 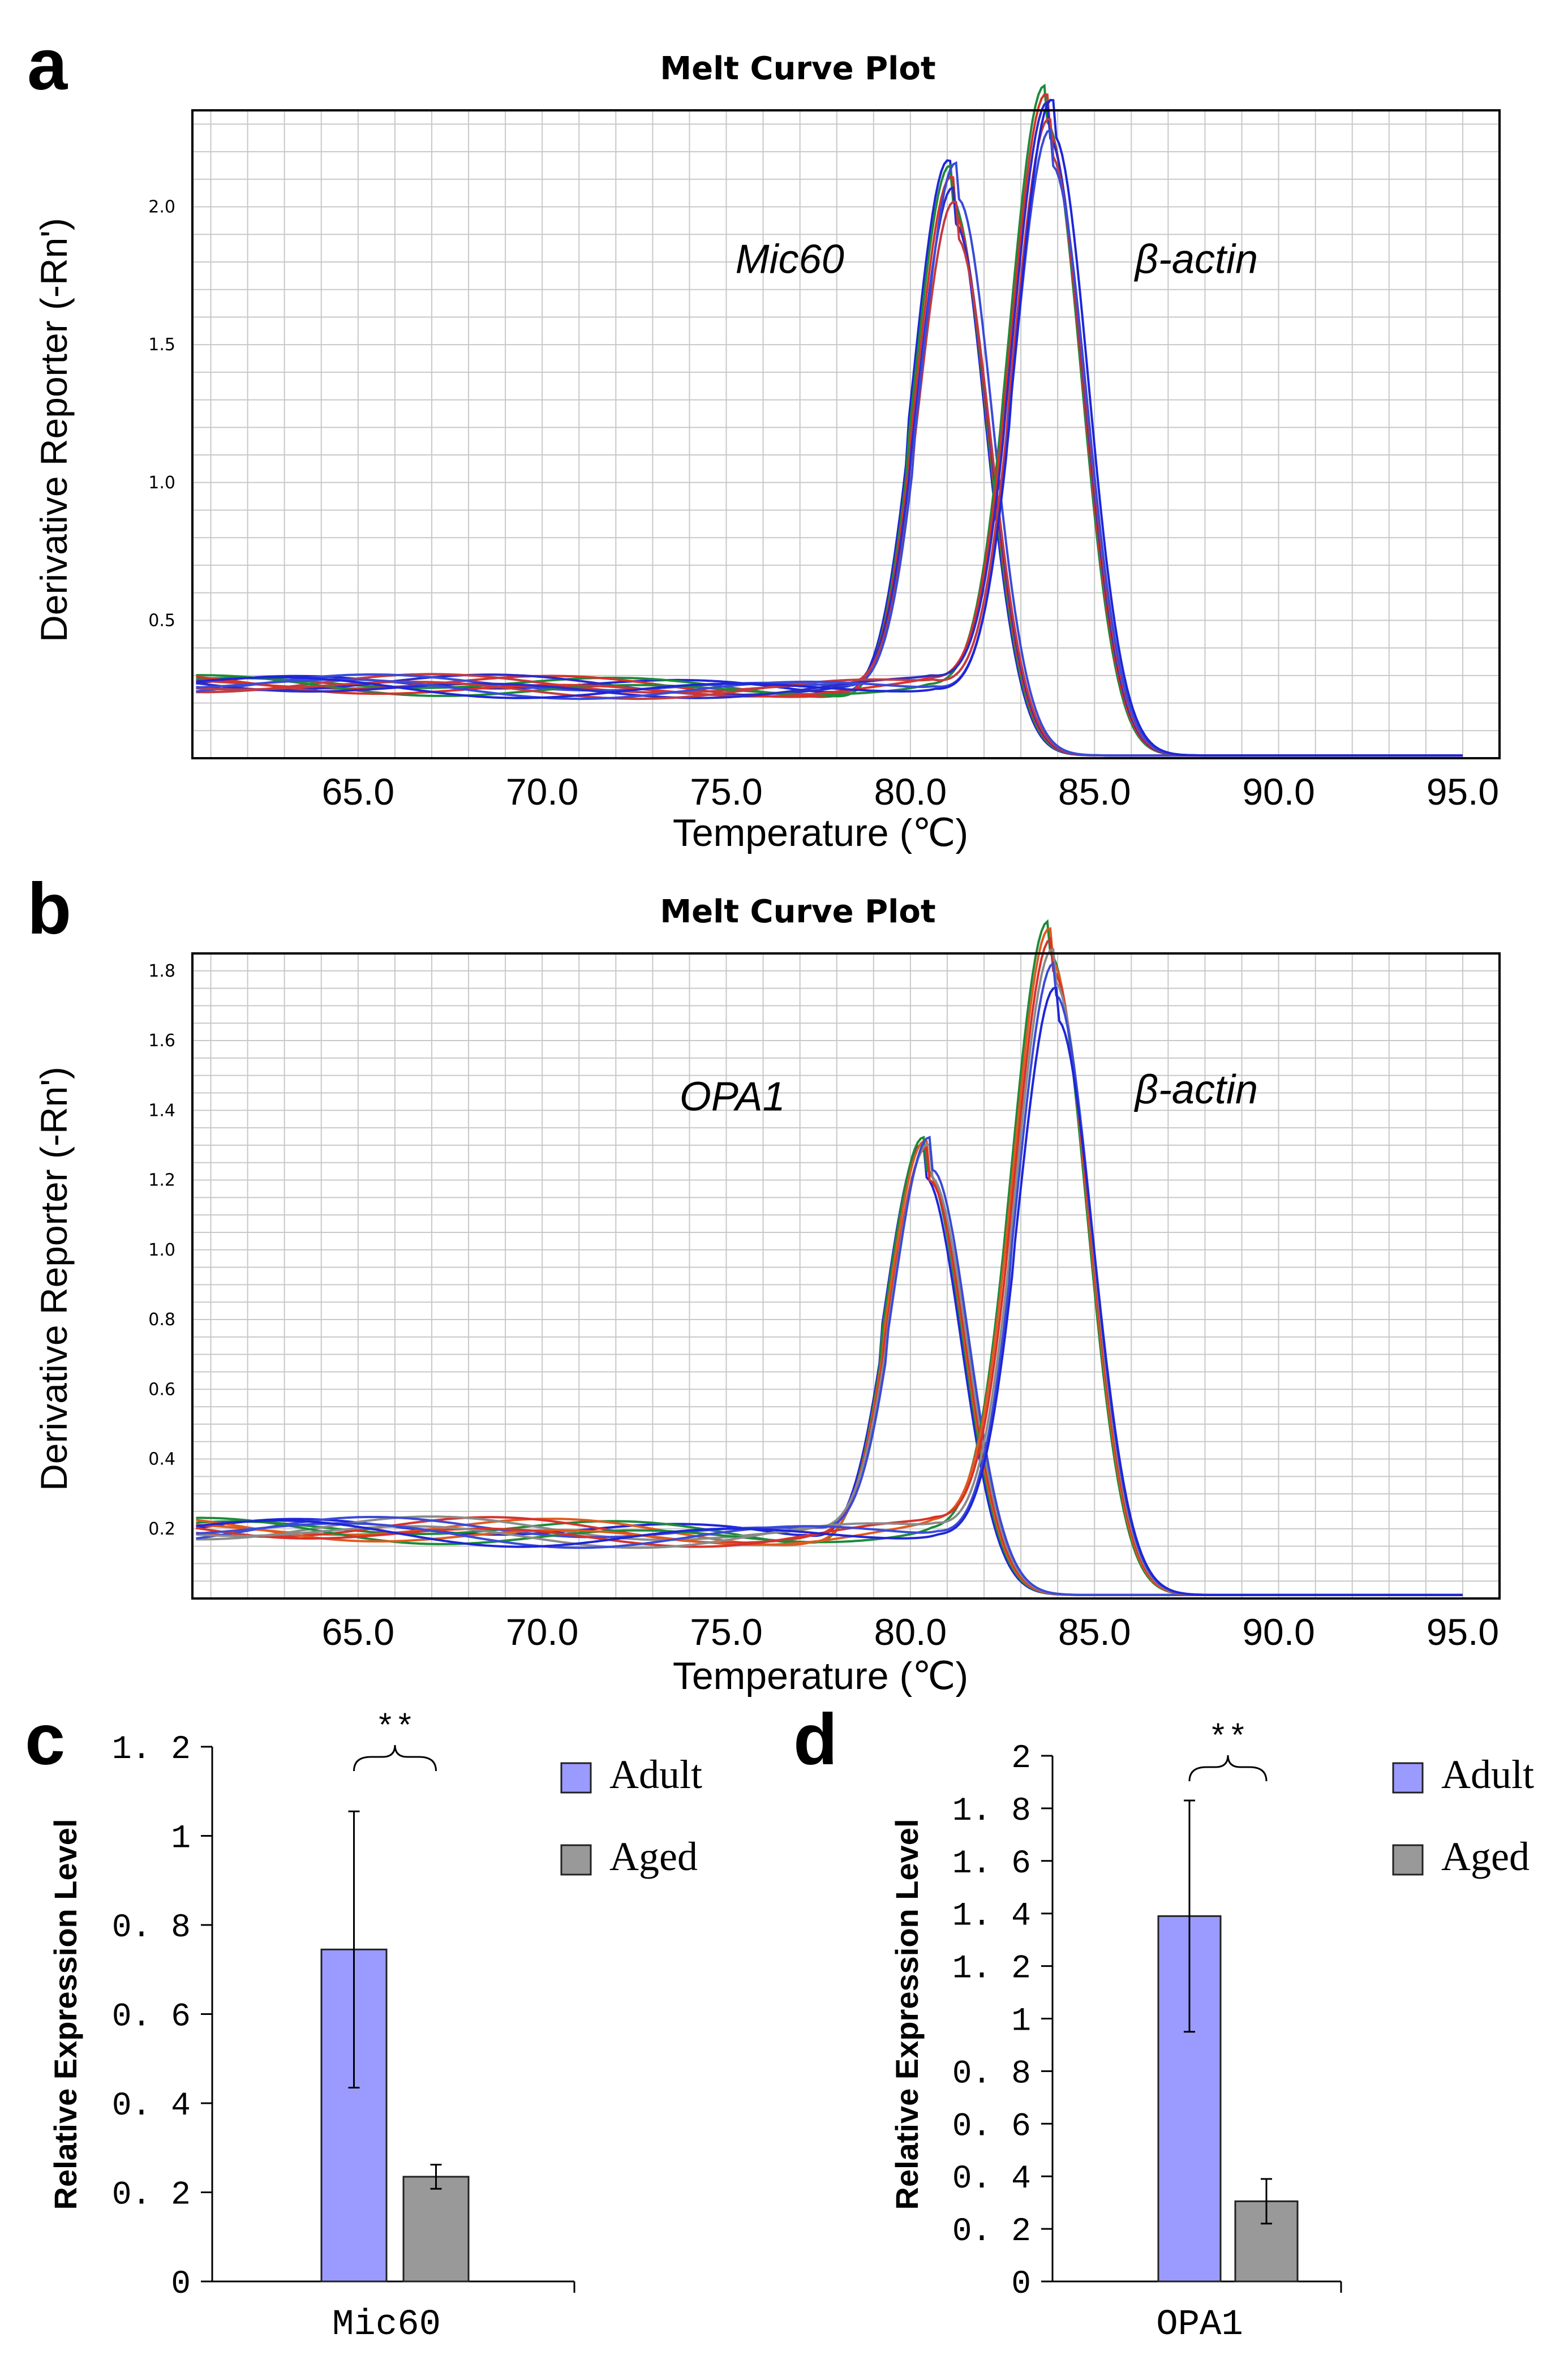 What do you see at coordinates (1228, 2002) in the screenshot?
I see `bars-d: **` at bounding box center [1228, 2002].